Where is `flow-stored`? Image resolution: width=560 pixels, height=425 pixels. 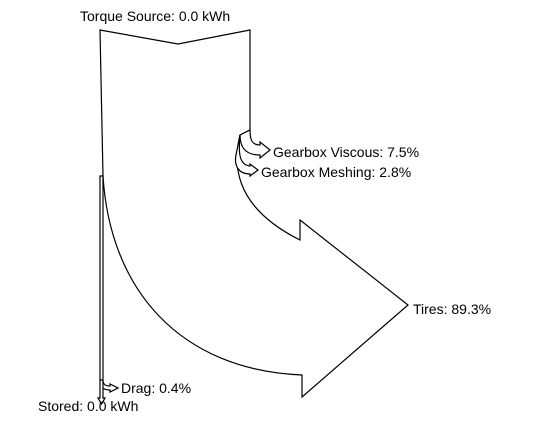 flow-stored is located at coordinates (101, 392).